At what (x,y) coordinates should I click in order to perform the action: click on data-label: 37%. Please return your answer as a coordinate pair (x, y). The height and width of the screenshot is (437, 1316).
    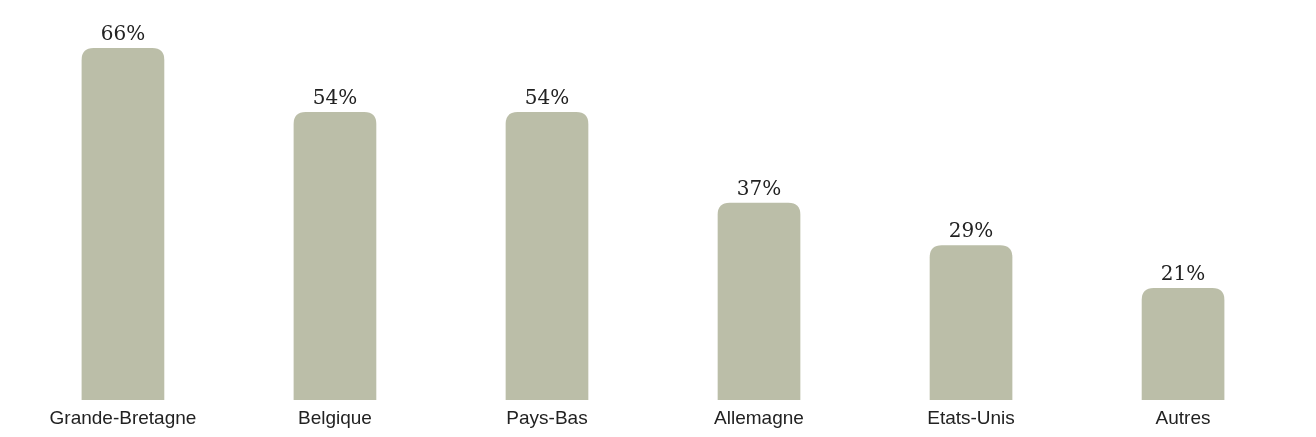
    Looking at the image, I should click on (759, 187).